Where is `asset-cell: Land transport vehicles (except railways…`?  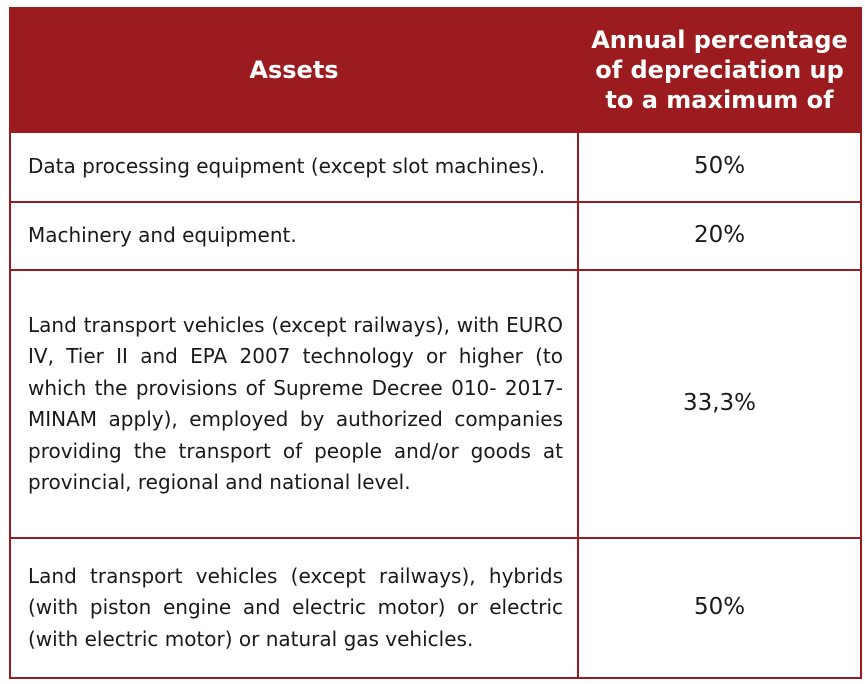 asset-cell: Land transport vehicles (except railways… is located at coordinates (294, 608).